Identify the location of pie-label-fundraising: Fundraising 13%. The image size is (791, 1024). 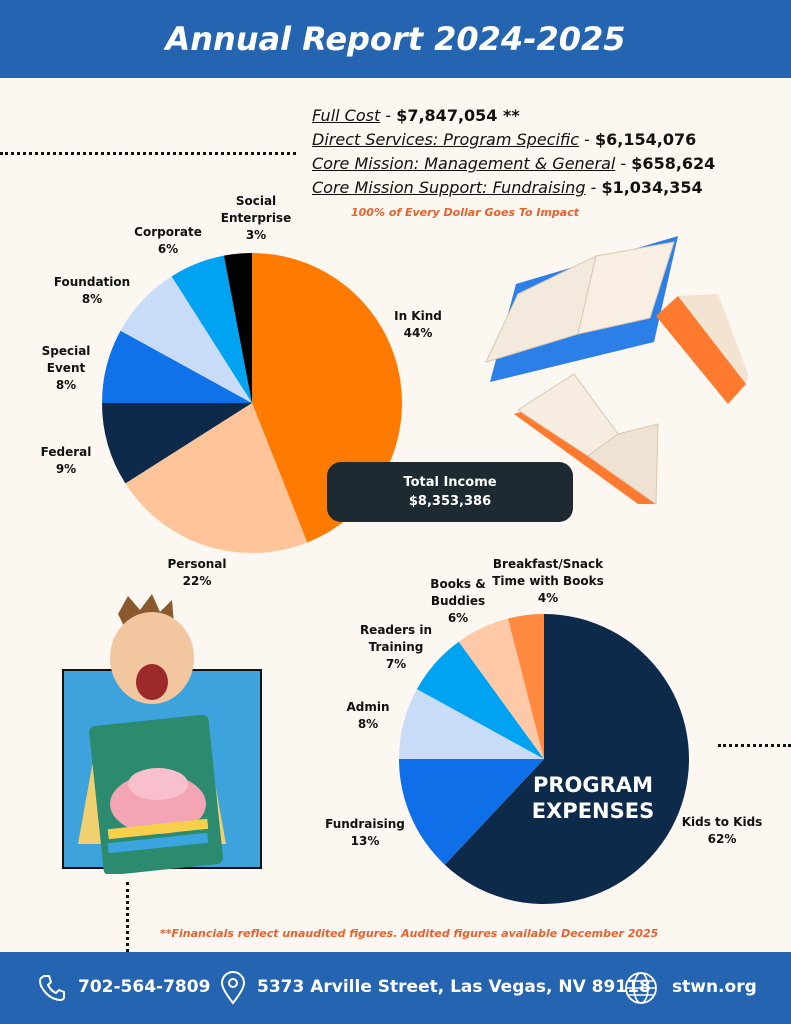
(365, 832).